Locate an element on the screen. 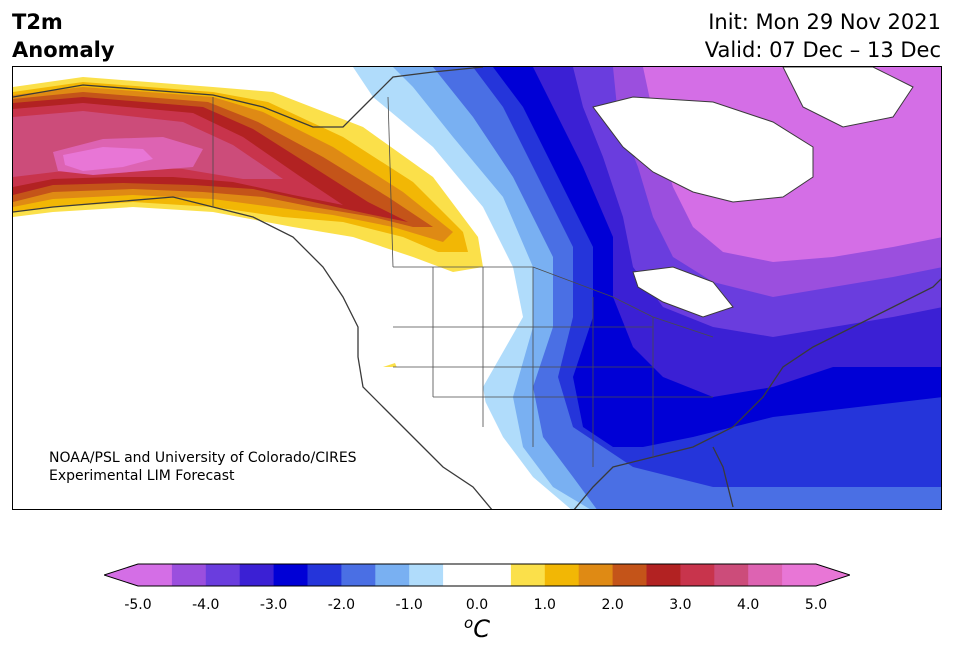  colorbar-unit: oC is located at coordinates (477, 628).